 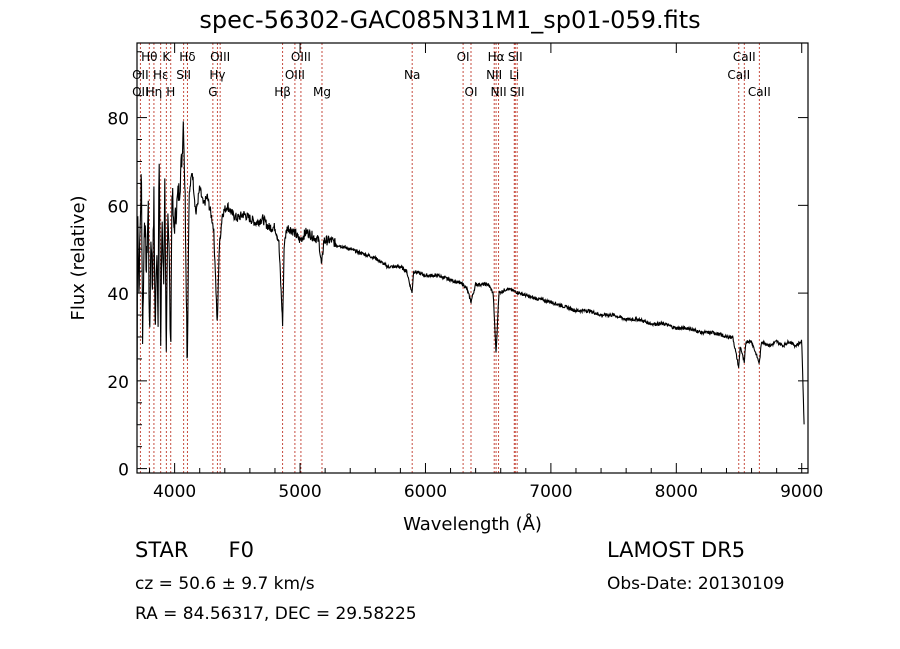 I want to click on redshift-text: cz = 50.6 ± 9.7 km/s, so click(x=225, y=584).